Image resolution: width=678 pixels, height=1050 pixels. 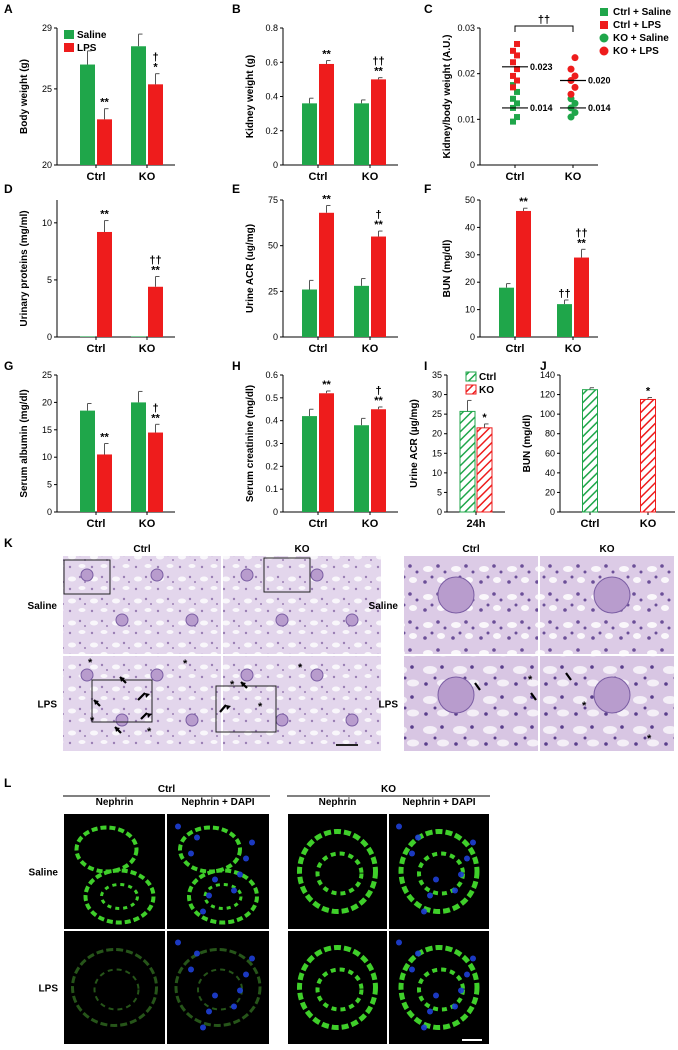 I want to click on legend-label: Ctrl + LPS, so click(x=637, y=25).